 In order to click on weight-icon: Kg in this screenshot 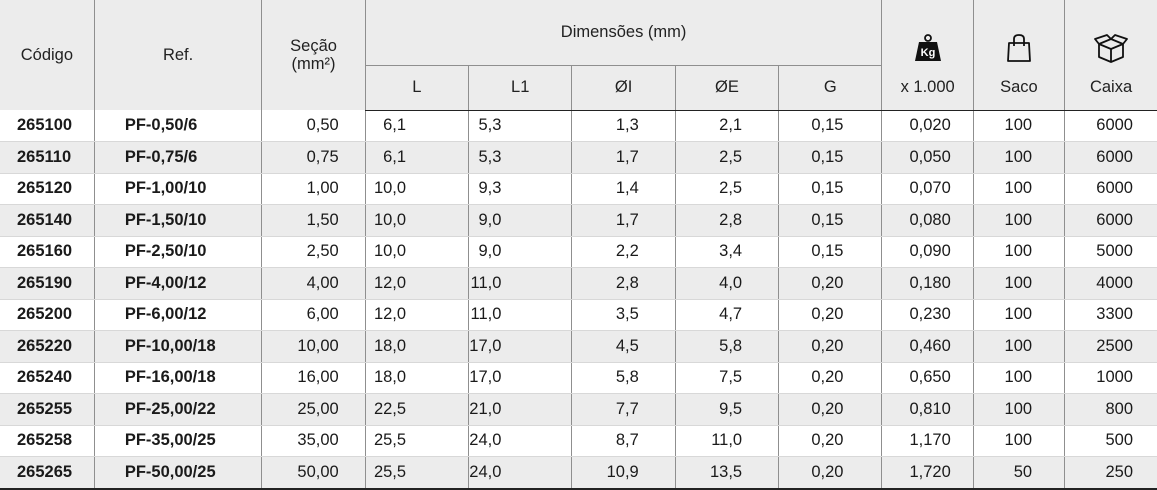, I will do `click(927, 47)`.